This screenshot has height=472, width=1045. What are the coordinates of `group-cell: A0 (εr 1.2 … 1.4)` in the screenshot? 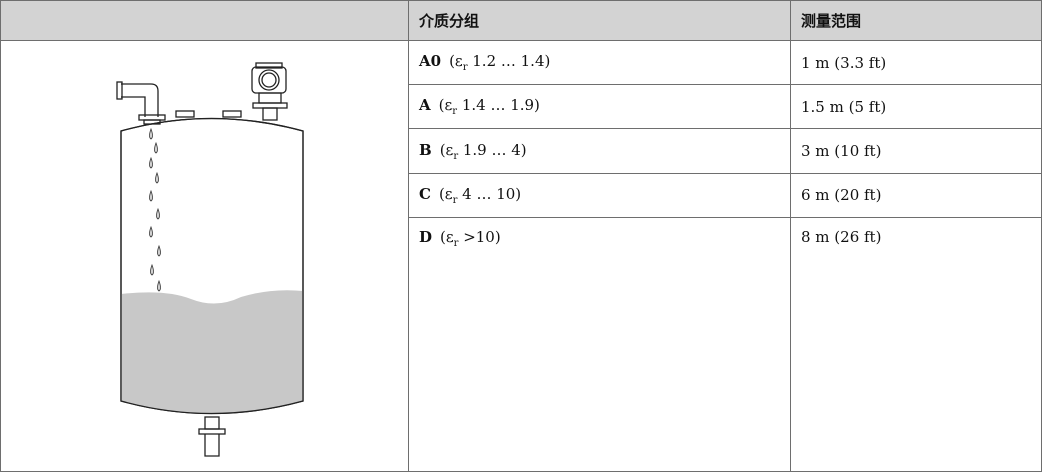 It's located at (599, 62).